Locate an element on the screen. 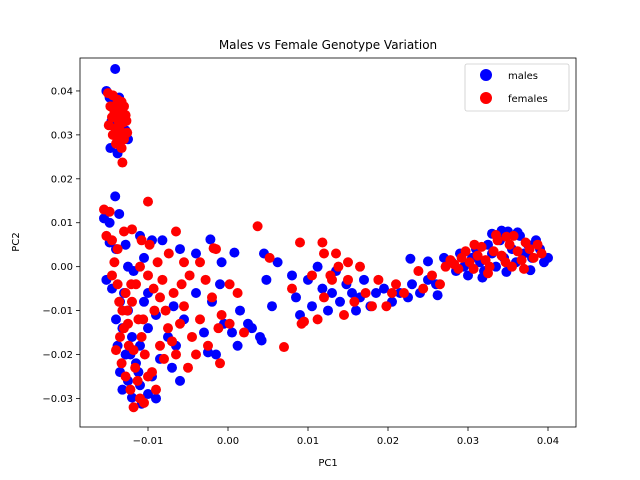 The width and height of the screenshot is (640, 480). legend: males females is located at coordinates (517, 87).